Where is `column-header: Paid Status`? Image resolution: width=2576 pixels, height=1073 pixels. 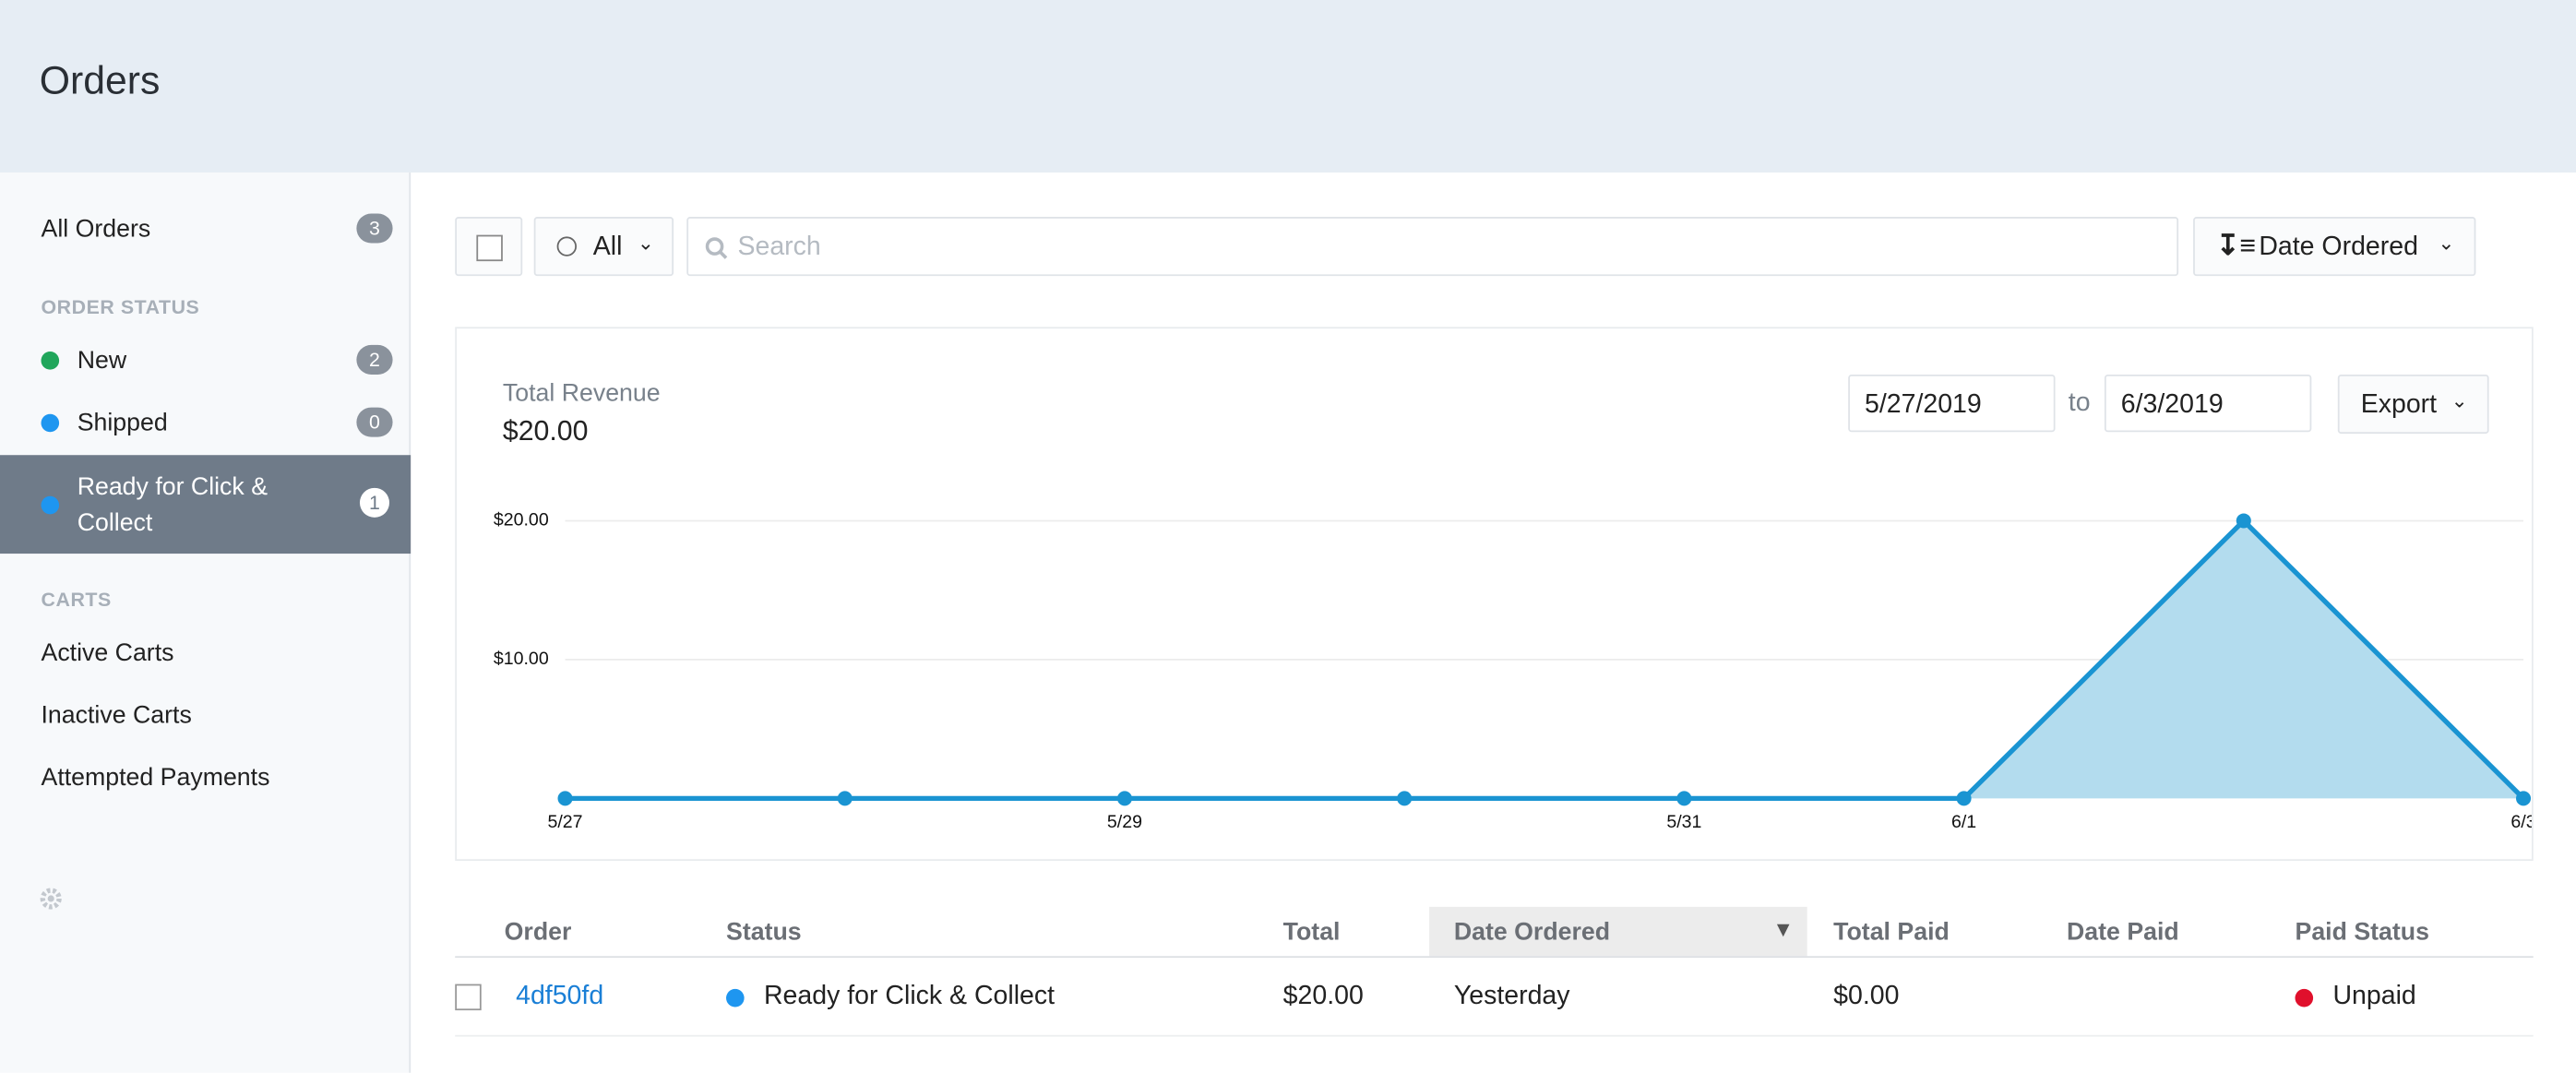
column-header: Paid Status is located at coordinates (2362, 932).